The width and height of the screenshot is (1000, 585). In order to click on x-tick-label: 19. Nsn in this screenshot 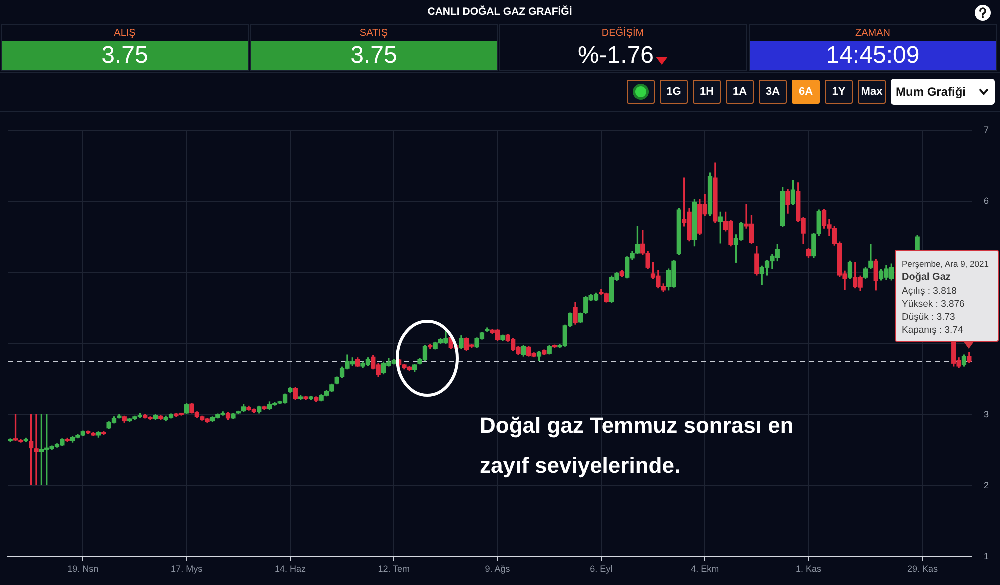, I will do `click(83, 569)`.